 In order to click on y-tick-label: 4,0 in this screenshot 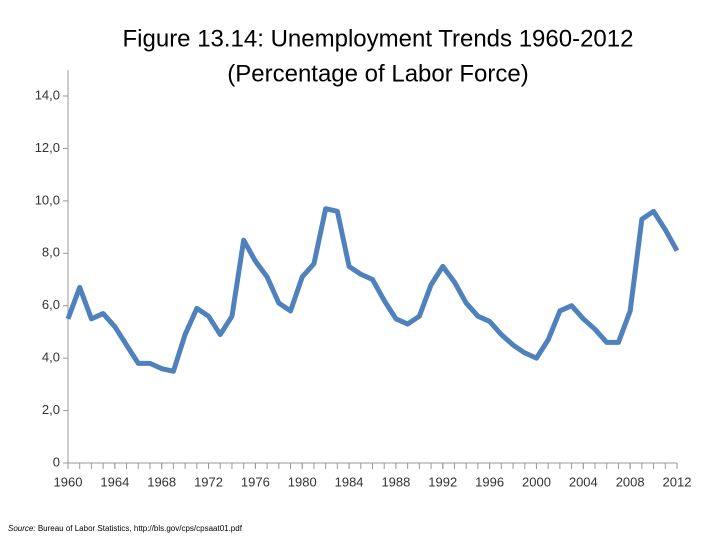, I will do `click(51, 357)`.